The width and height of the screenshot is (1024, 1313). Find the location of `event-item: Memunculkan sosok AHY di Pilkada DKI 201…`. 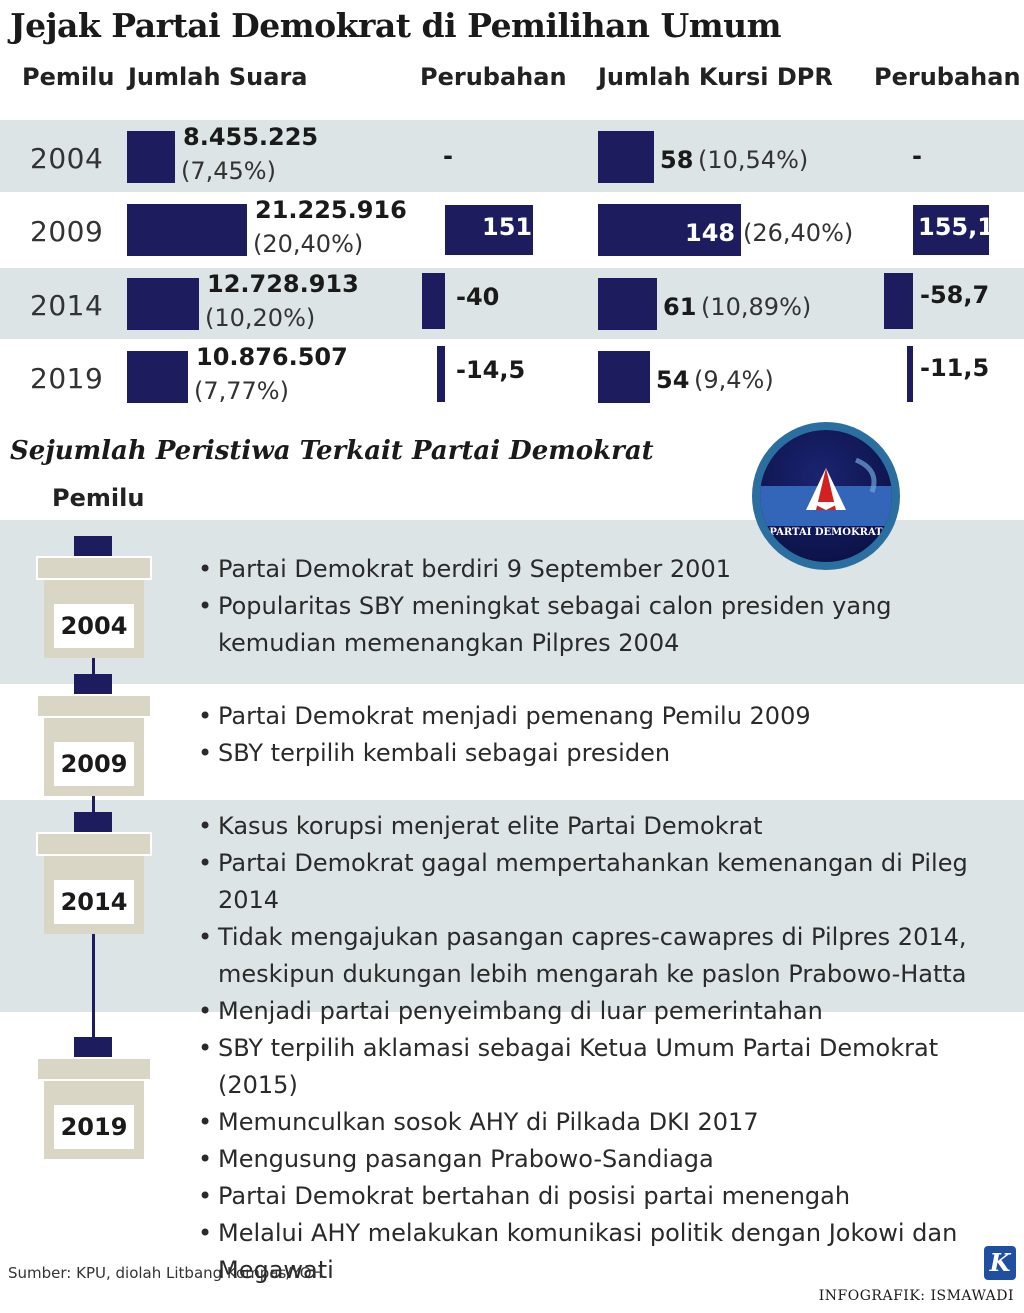

event-item: Memunculkan sosok AHY di Pilkada DKI 201… is located at coordinates (596, 1122).